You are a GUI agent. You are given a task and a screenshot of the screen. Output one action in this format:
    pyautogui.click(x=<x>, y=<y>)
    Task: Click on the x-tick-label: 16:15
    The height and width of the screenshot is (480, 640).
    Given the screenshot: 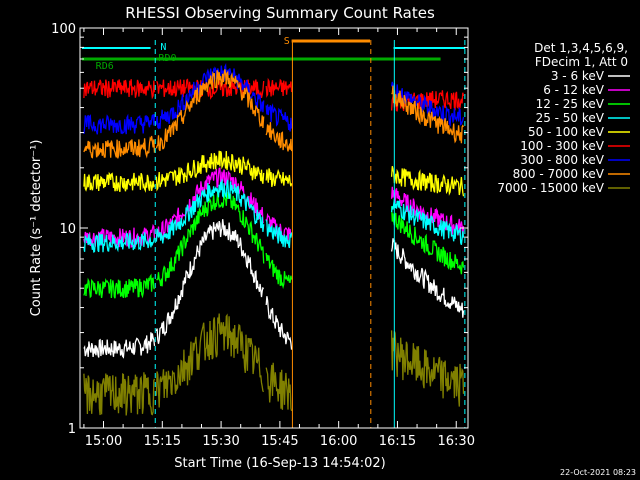 What is the action you would take?
    pyautogui.click(x=397, y=441)
    